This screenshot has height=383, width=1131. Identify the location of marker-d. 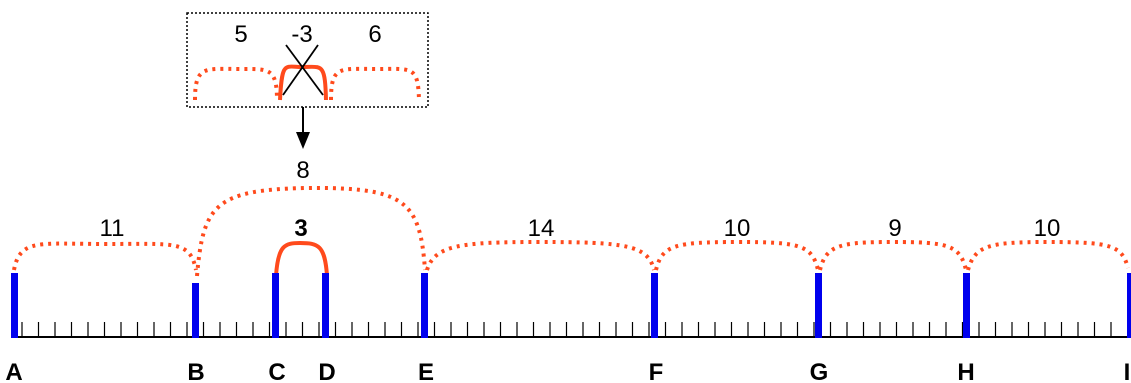
(325, 305).